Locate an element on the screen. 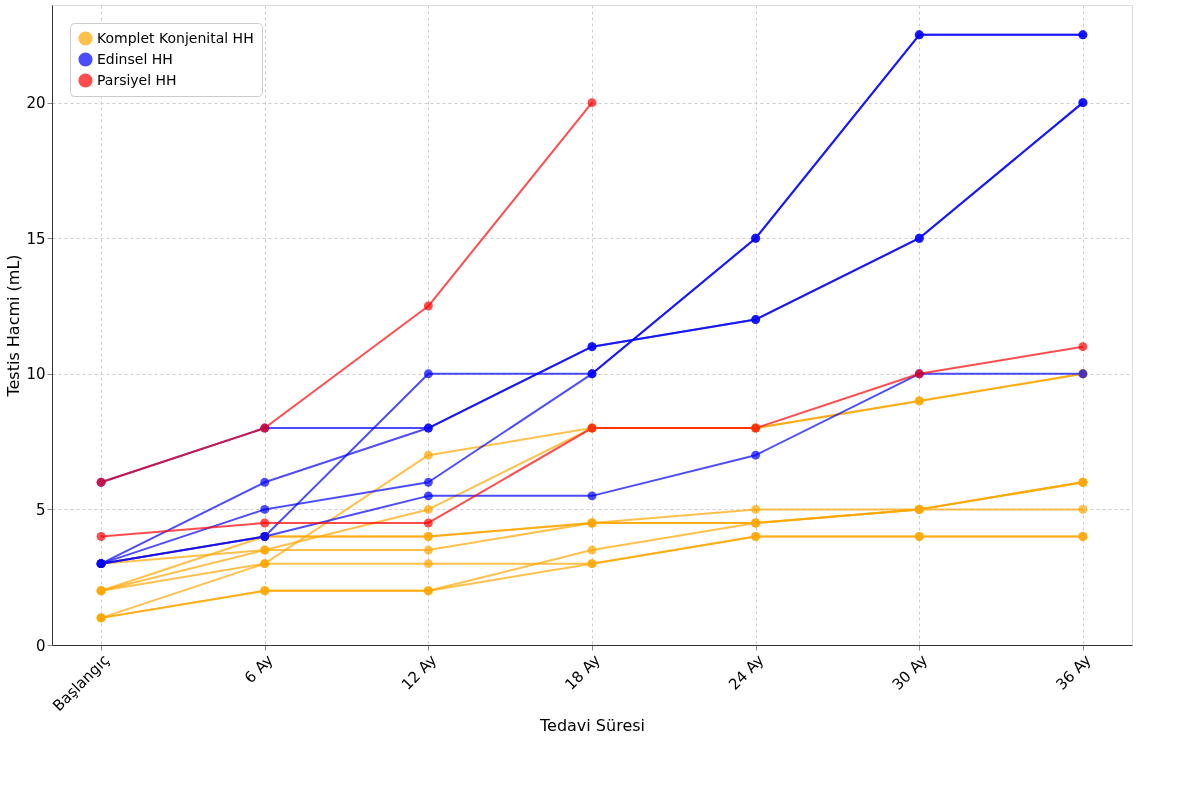 Image resolution: width=1188 pixels, height=808 pixels. y-tick-label: 10 is located at coordinates (36, 374).